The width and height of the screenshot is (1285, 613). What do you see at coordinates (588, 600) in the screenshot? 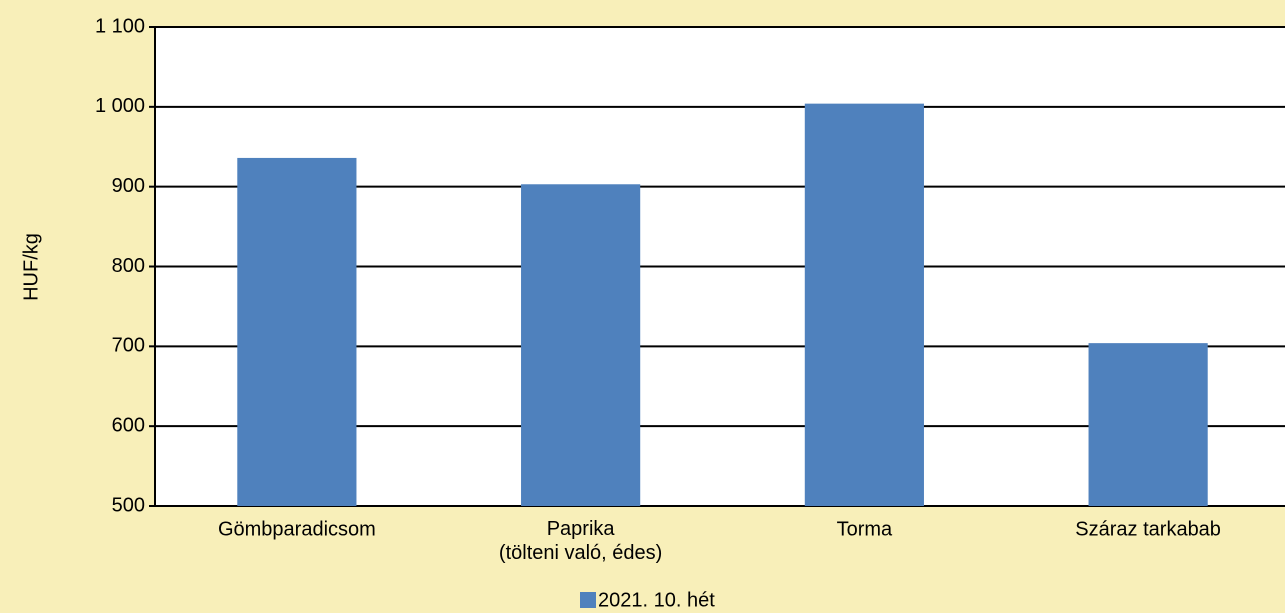
I see `legend-swatch` at bounding box center [588, 600].